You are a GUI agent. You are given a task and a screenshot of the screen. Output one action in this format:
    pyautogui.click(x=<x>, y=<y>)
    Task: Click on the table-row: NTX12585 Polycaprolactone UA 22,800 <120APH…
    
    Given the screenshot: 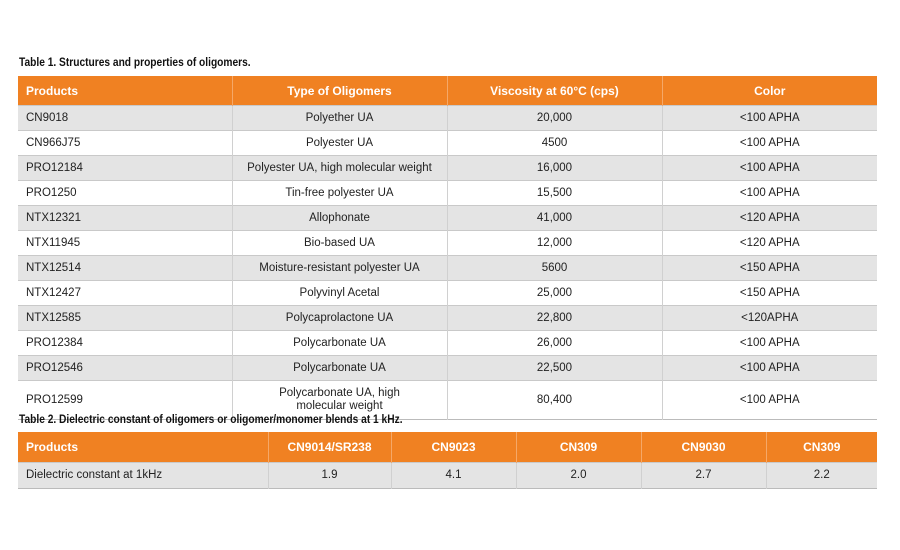 What is the action you would take?
    pyautogui.click(x=447, y=318)
    